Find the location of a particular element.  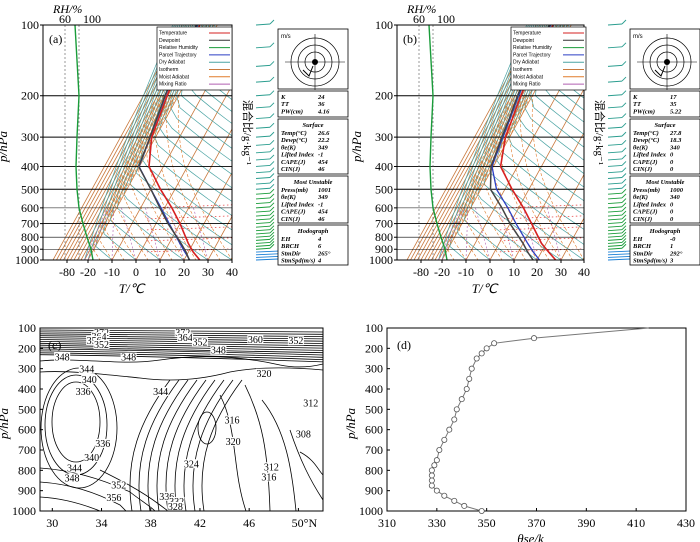

x-tick-label: 350 is located at coordinates (487, 523).